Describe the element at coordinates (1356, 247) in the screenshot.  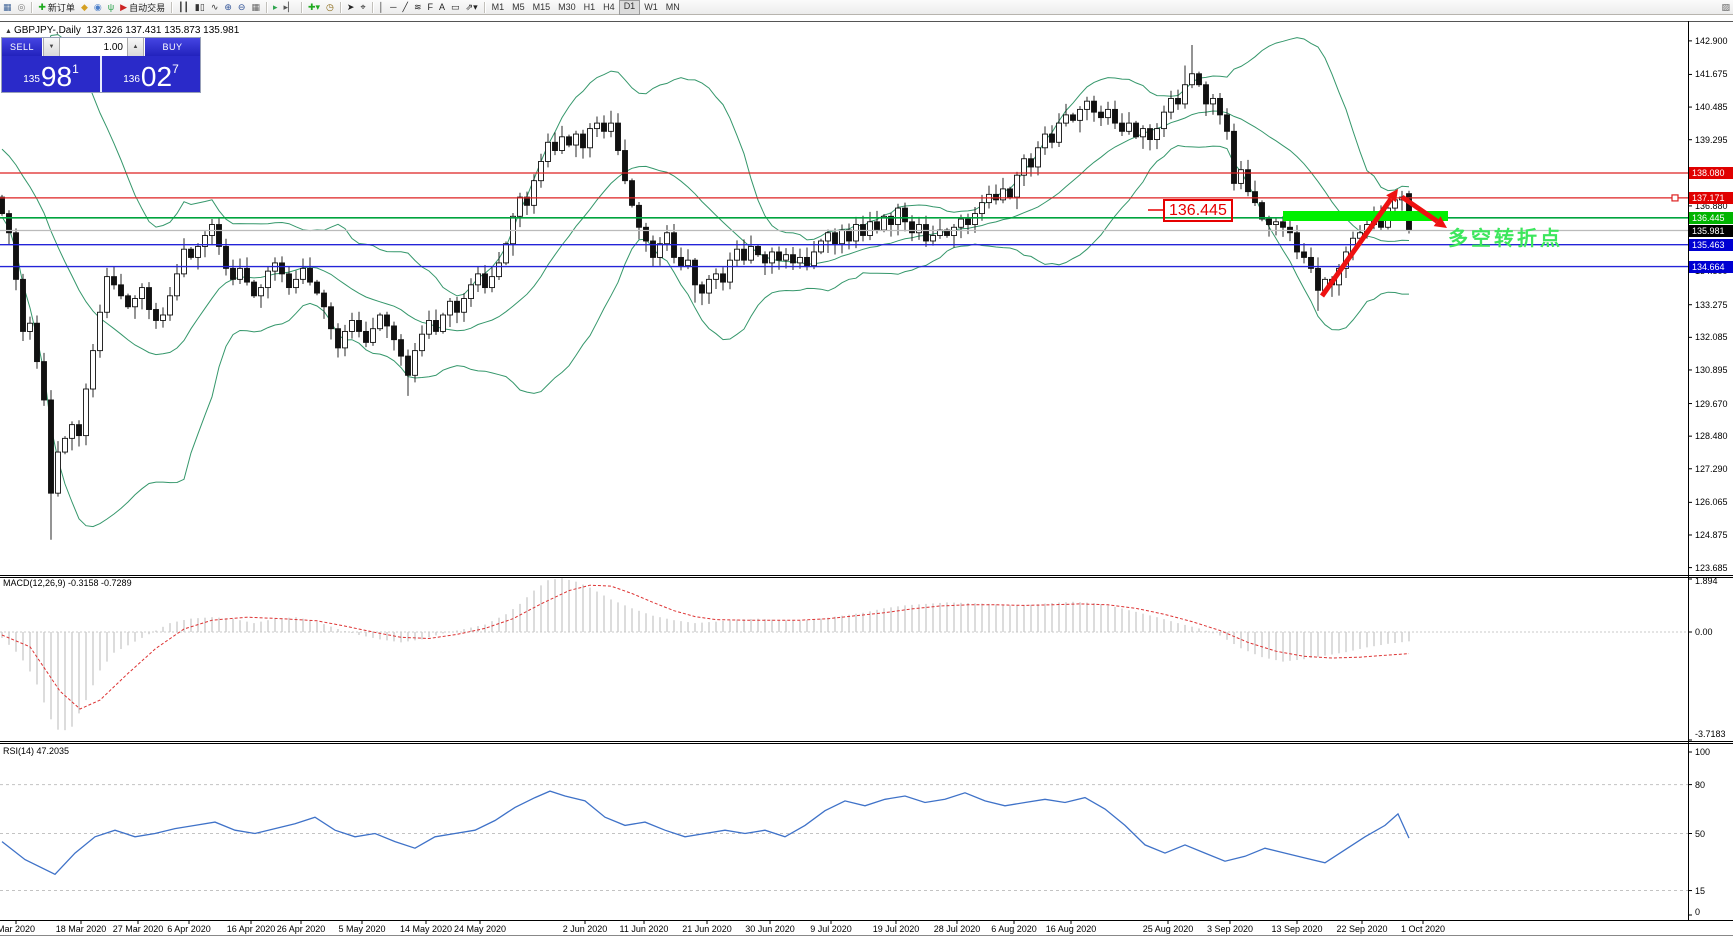
I see `trend-up-arrow` at that location.